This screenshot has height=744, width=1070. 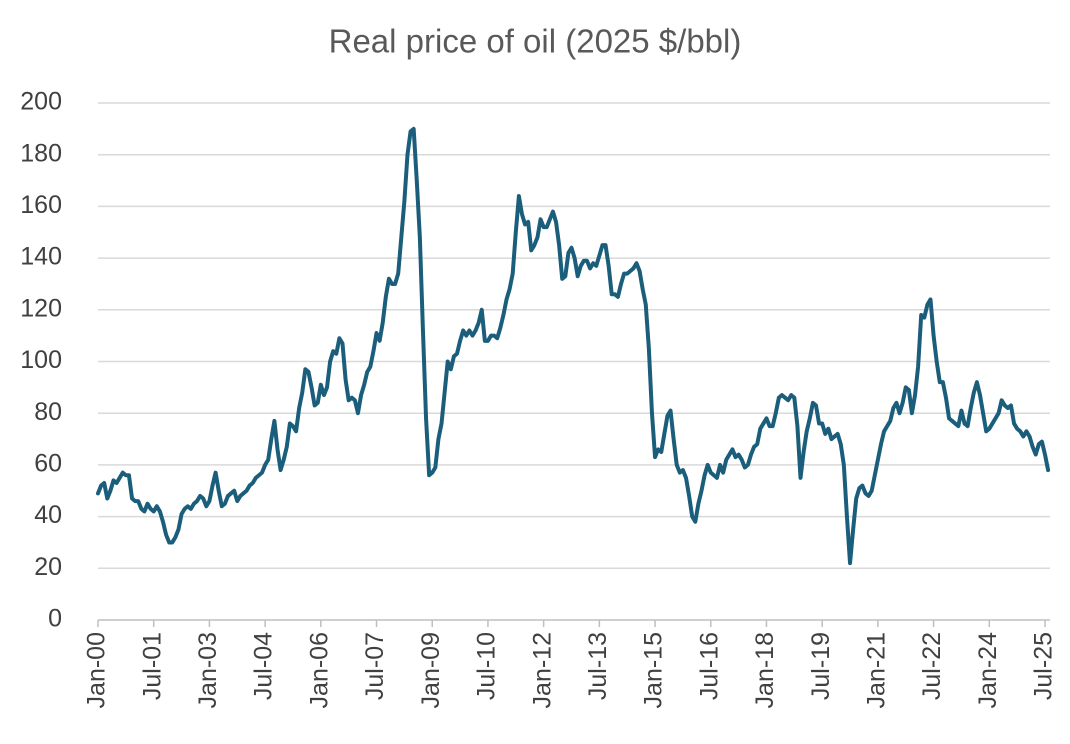 I want to click on y-tick-label: 20, so click(x=48, y=567).